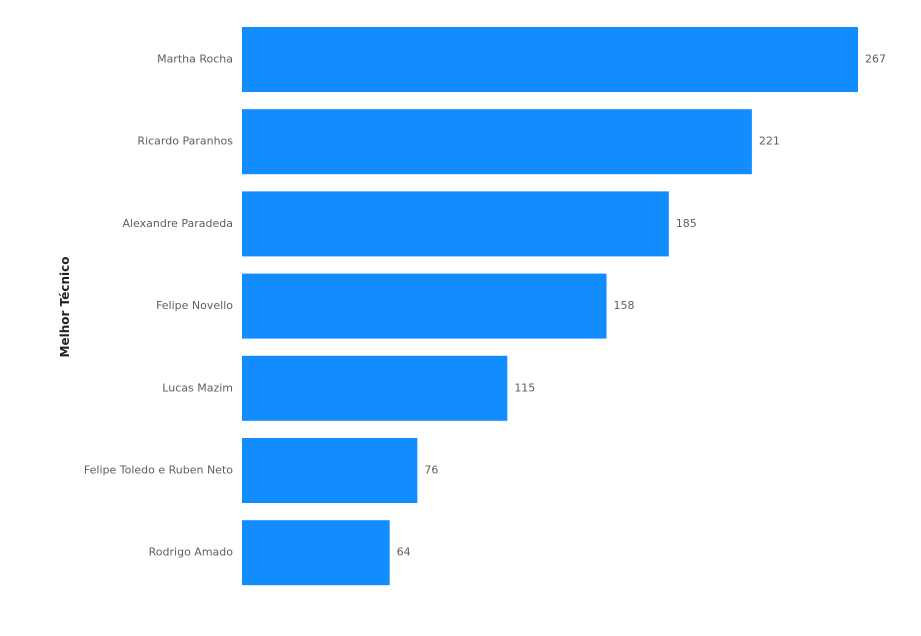 The width and height of the screenshot is (921, 636). What do you see at coordinates (195, 59) in the screenshot?
I see `category-label-0: Martha Rocha` at bounding box center [195, 59].